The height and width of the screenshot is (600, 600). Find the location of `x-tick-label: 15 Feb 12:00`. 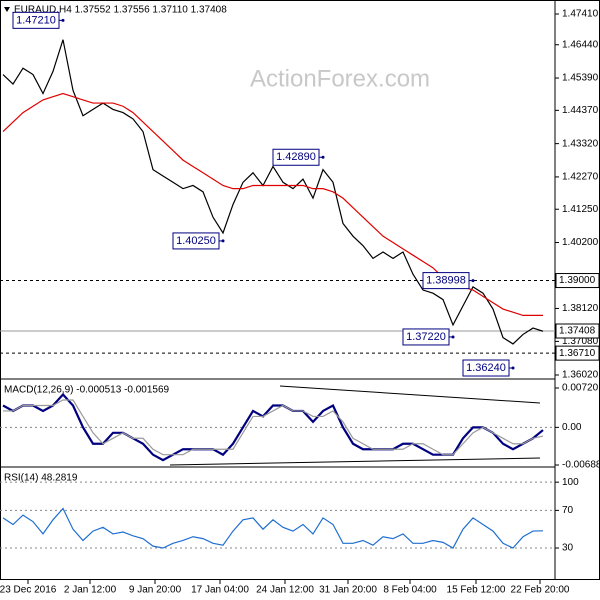

x-tick-label: 15 Feb 12:00 is located at coordinates (476, 590).